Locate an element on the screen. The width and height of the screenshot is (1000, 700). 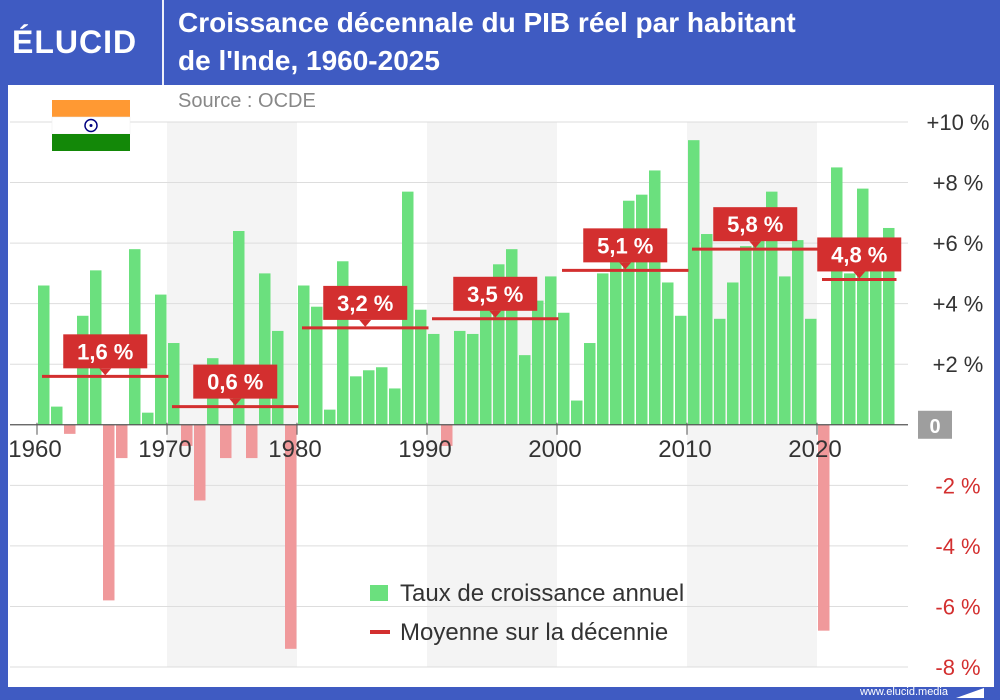
source-label: Source : OCDE is located at coordinates (247, 101).